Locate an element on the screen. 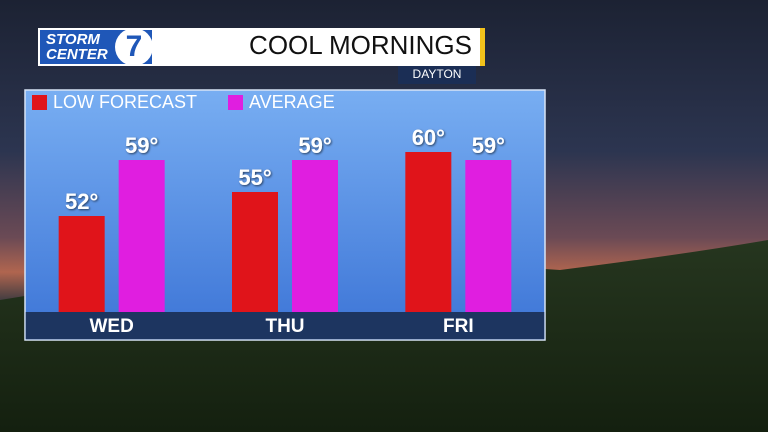 This screenshot has height=432, width=768. value-label: 55° is located at coordinates (254, 177).